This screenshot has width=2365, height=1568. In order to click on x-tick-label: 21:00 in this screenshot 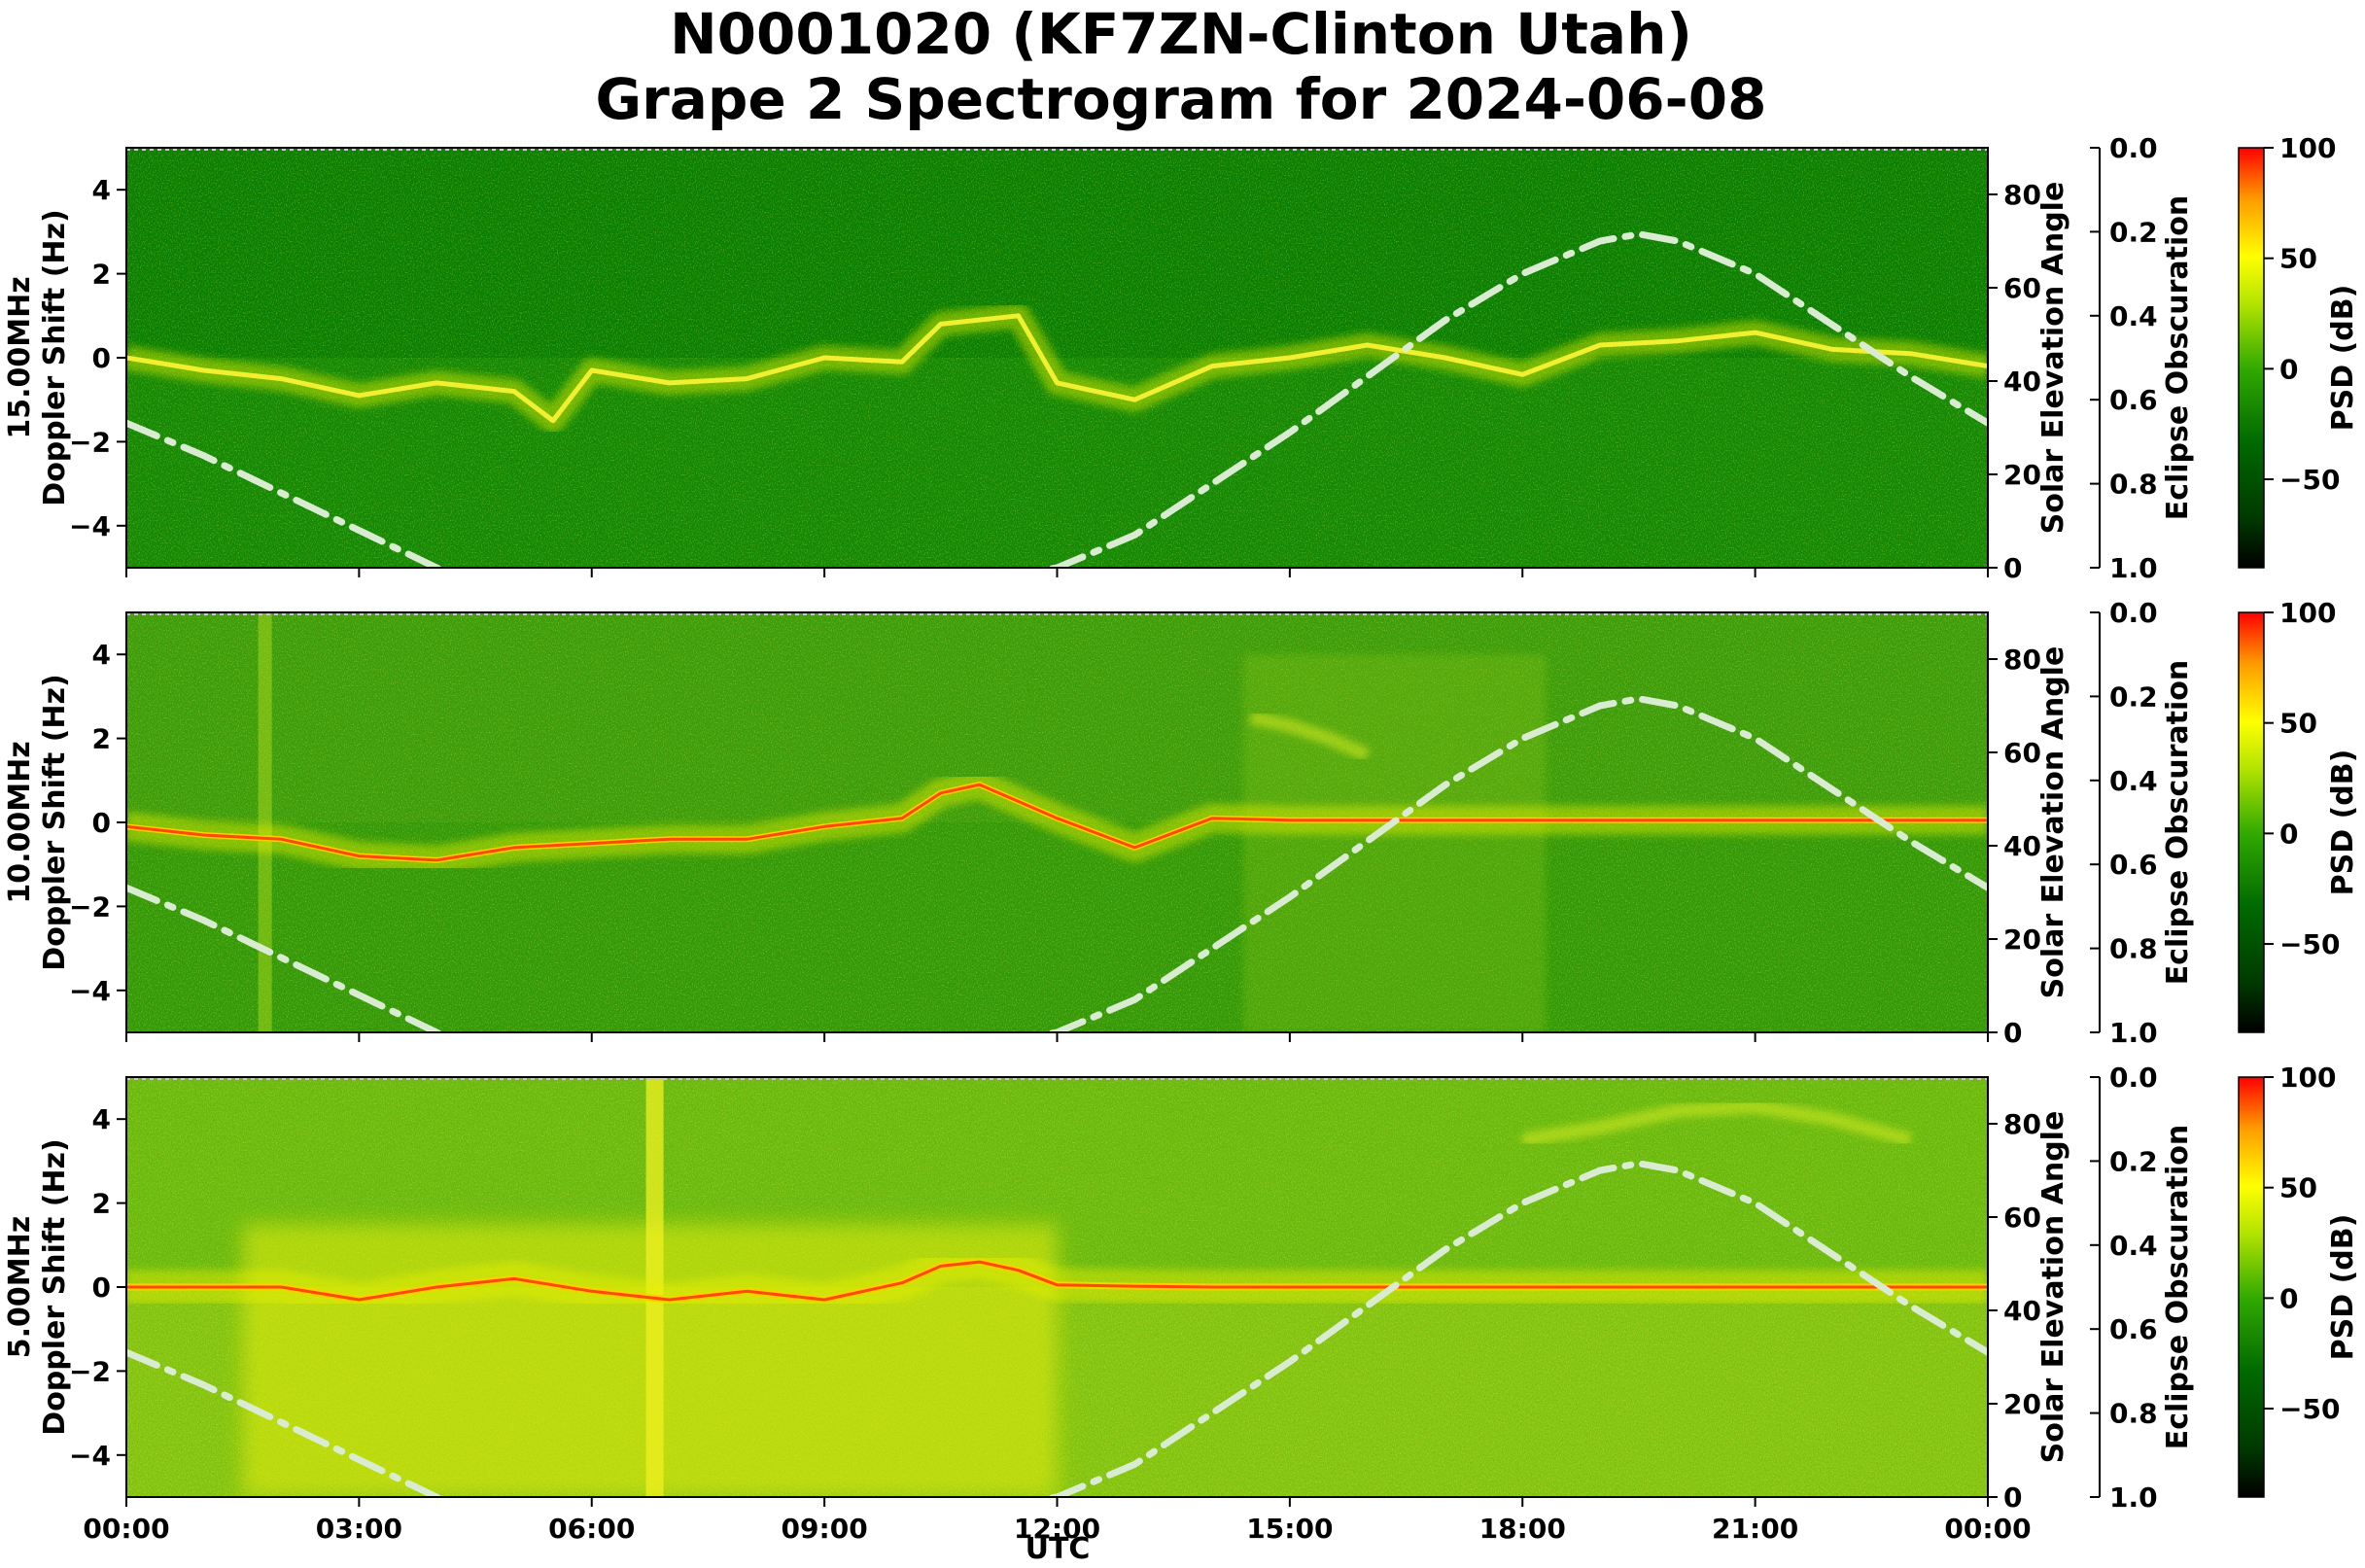, I will do `click(1755, 1529)`.